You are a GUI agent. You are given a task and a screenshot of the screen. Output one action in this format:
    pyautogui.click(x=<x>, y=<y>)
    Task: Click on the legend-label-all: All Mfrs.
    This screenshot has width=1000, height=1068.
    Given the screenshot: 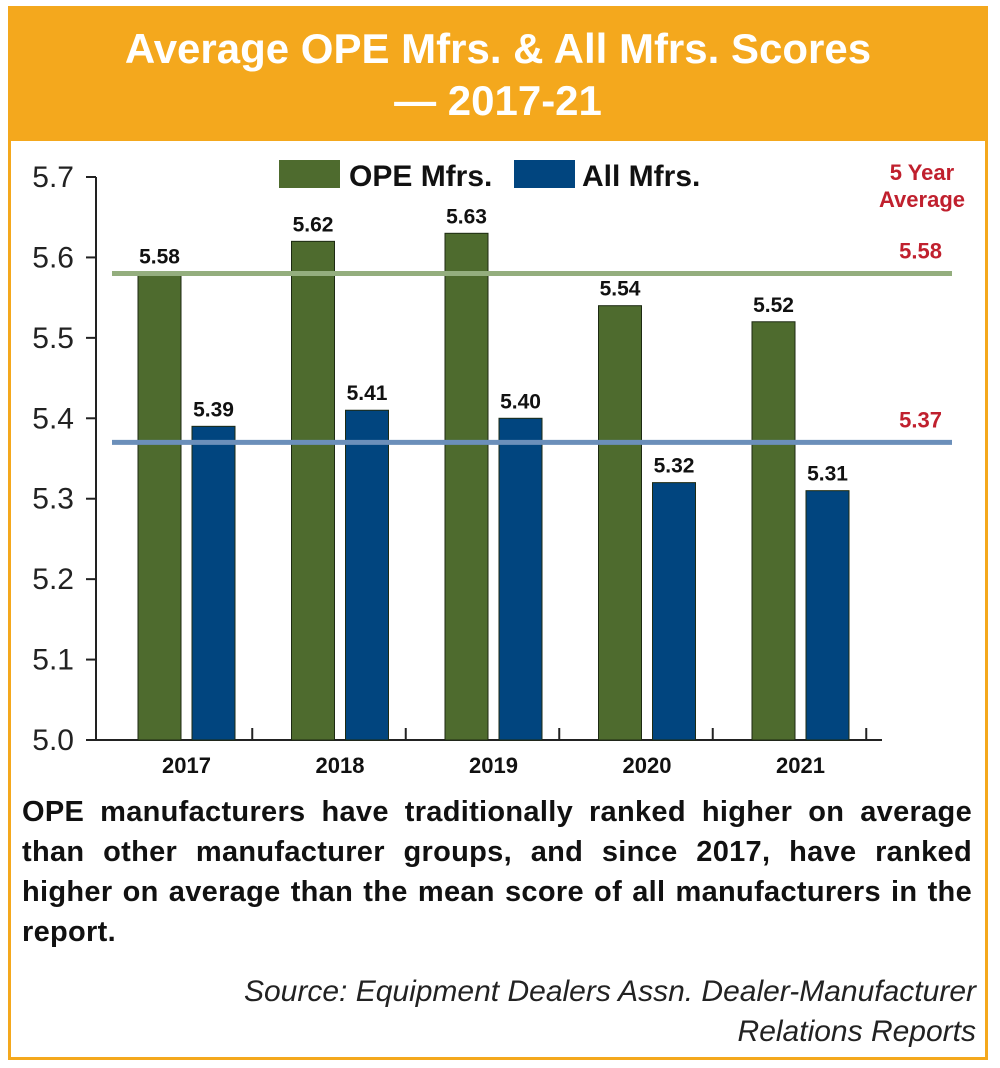 What is the action you would take?
    pyautogui.click(x=641, y=176)
    